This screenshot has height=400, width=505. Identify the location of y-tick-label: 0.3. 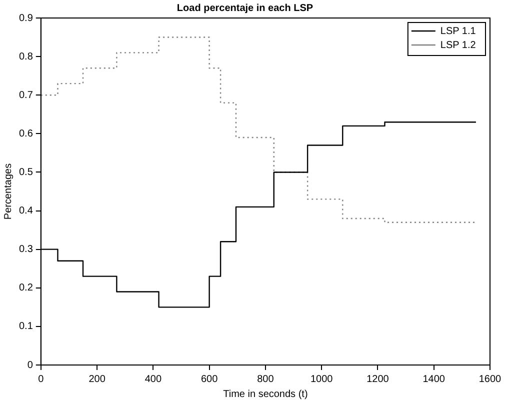
(26, 250).